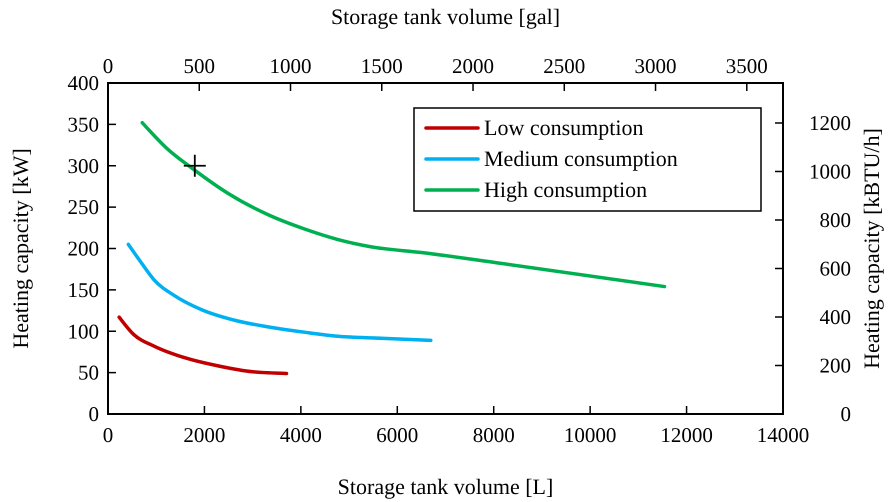 The height and width of the screenshot is (502, 891). Describe the element at coordinates (200, 66) in the screenshot. I see `x2-tick-label: 500` at that location.